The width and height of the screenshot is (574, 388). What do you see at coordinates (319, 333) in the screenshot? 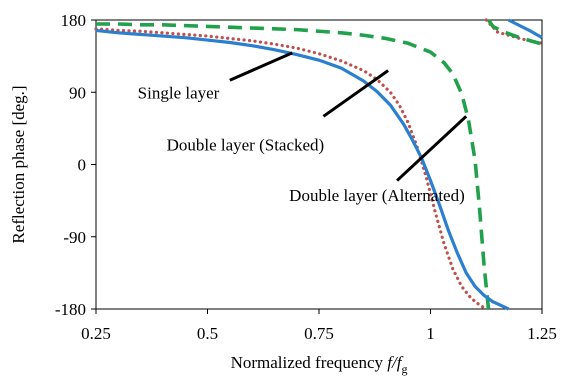
I see `x-tick-label-2: 0.75` at bounding box center [319, 333].